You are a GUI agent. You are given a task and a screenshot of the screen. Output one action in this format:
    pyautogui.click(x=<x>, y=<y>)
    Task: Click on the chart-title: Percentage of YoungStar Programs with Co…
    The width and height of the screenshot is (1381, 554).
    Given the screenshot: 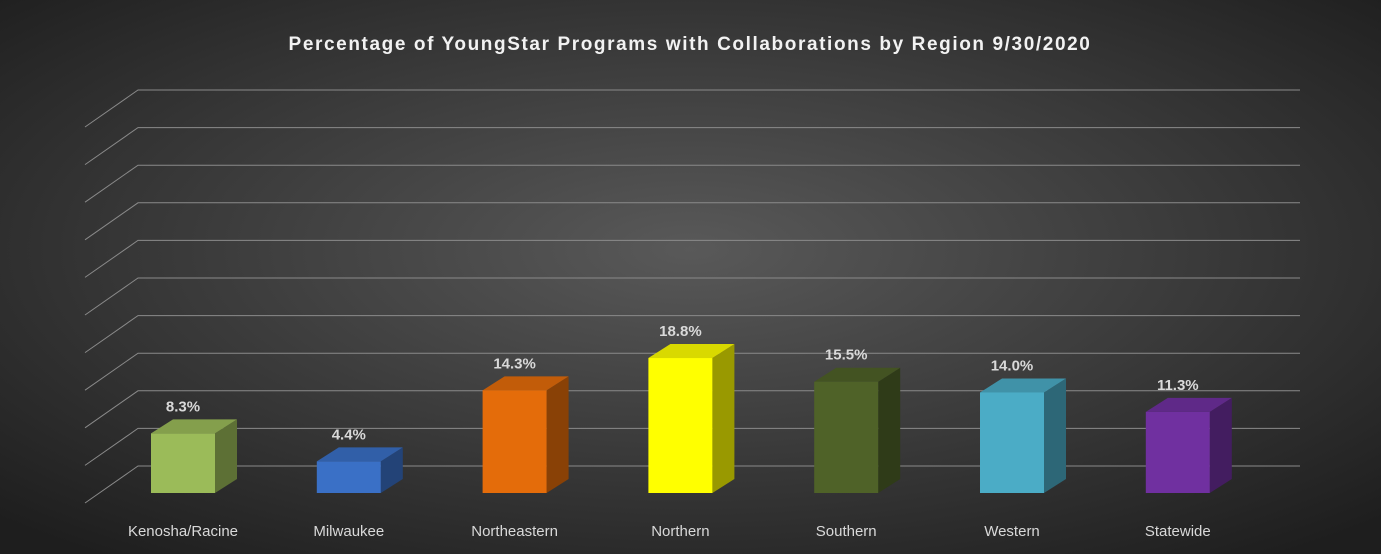 What is the action you would take?
    pyautogui.click(x=690, y=44)
    